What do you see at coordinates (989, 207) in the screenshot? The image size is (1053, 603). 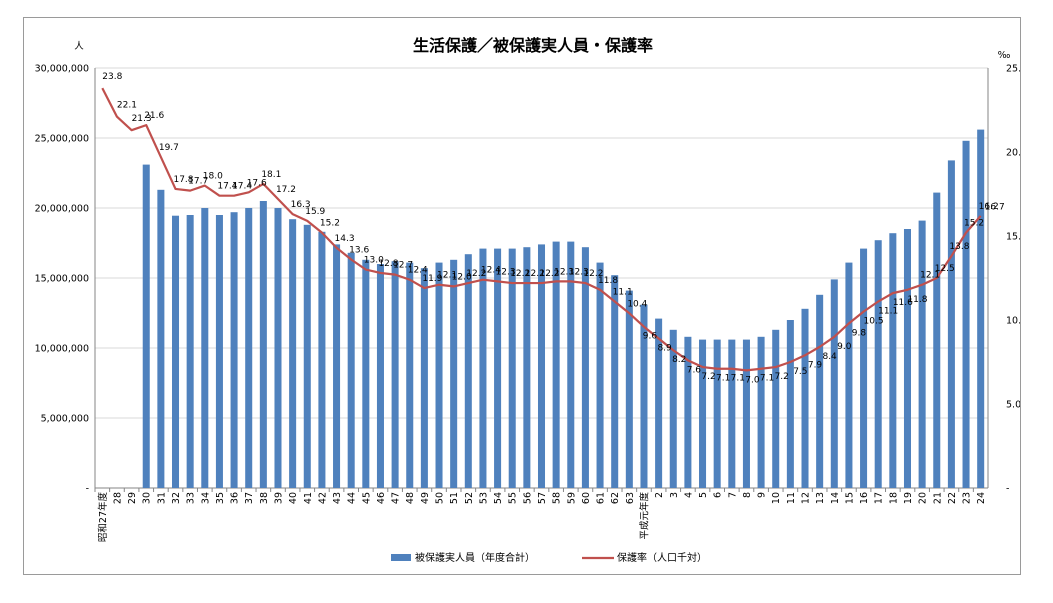 I see `rate-data-label: 16.2` at bounding box center [989, 207].